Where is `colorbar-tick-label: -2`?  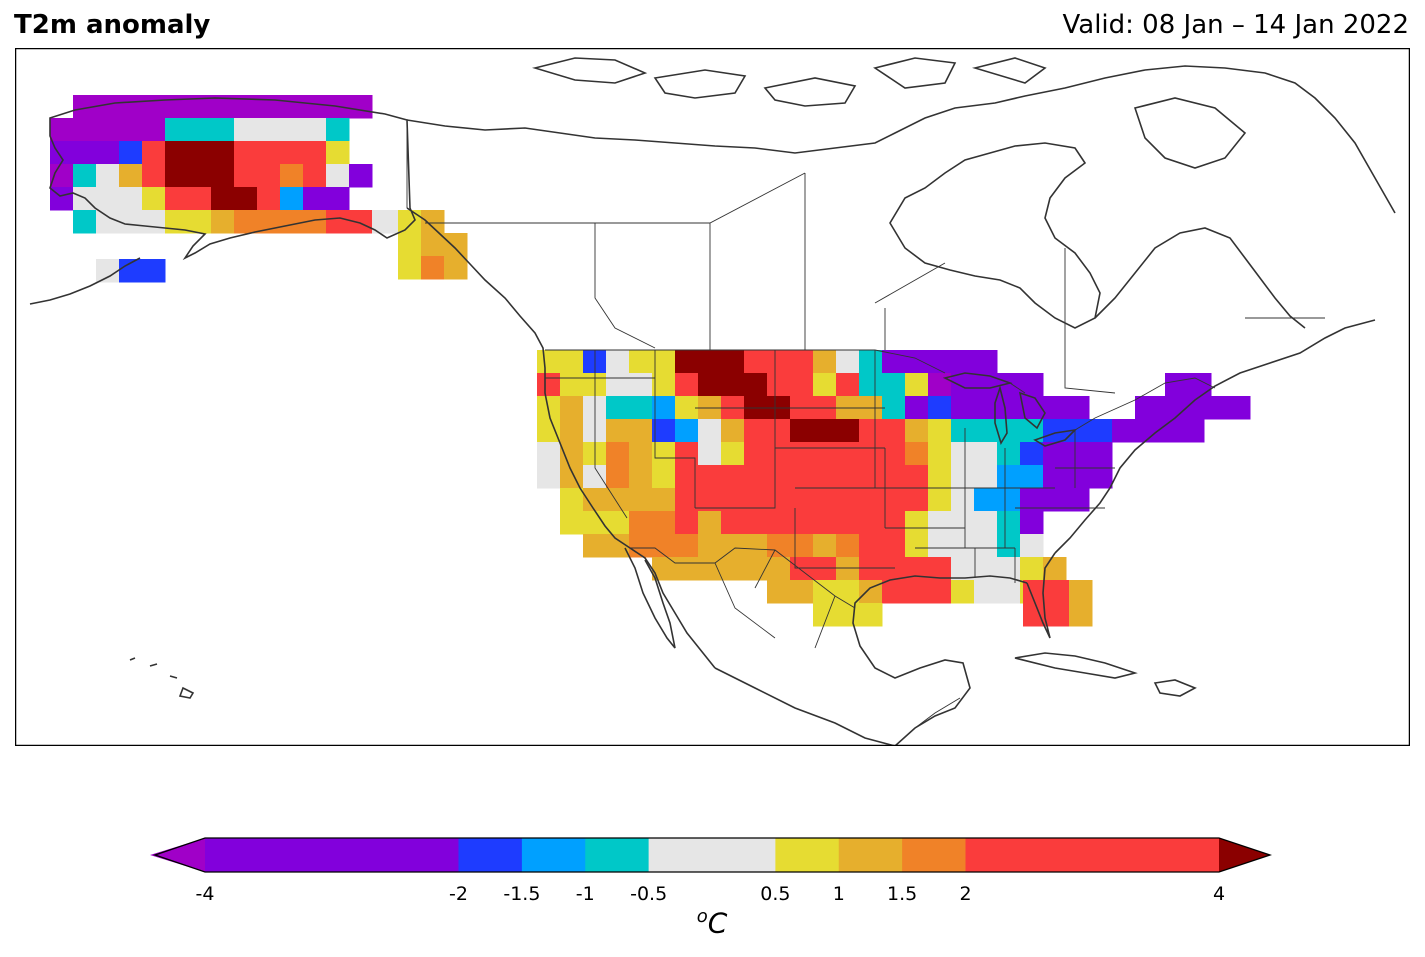
colorbar-tick-label: -2 is located at coordinates (458, 894).